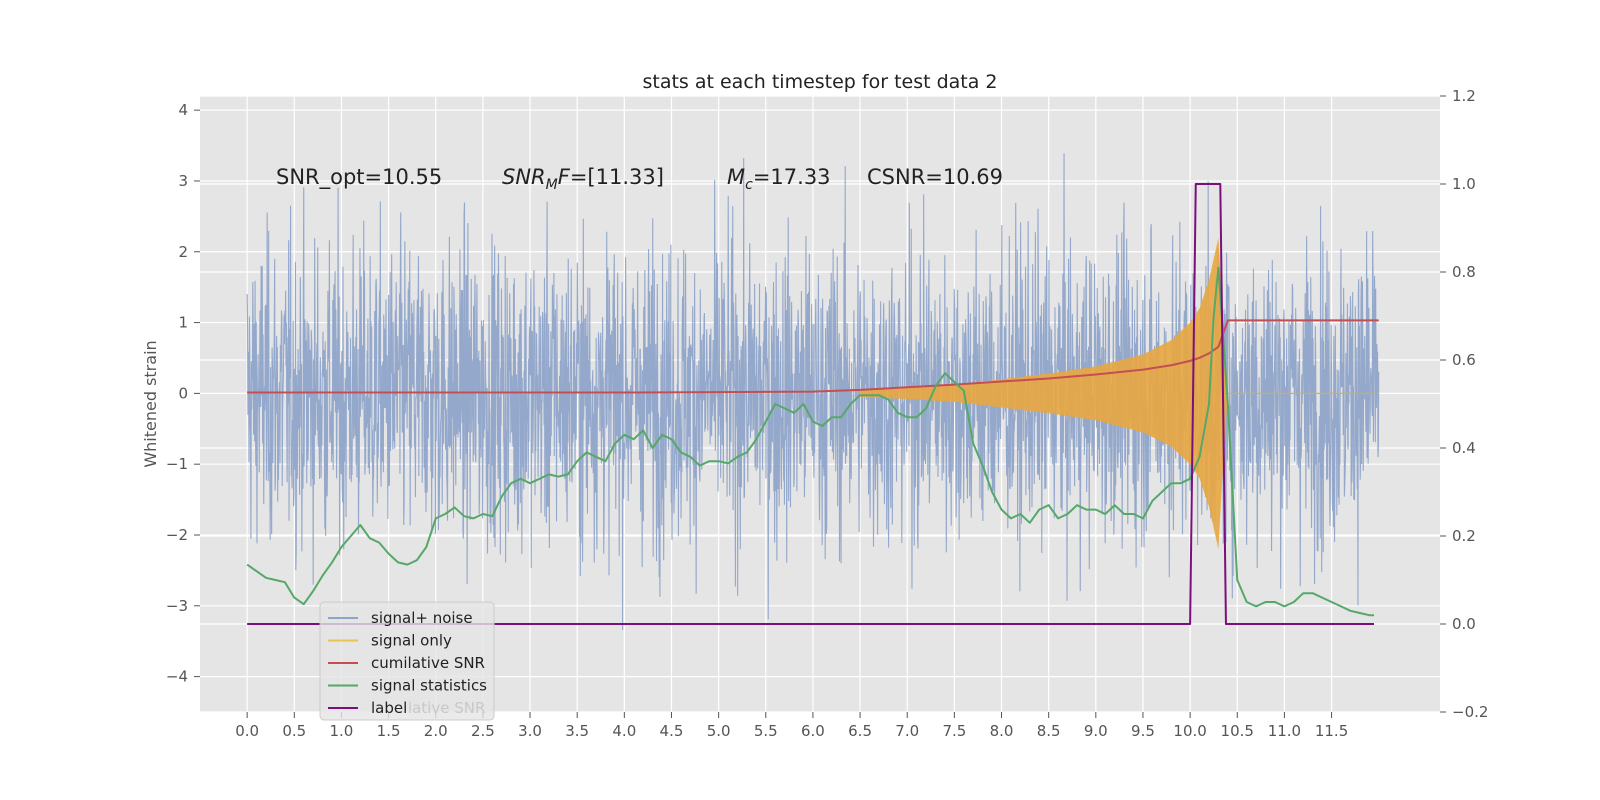  What do you see at coordinates (1237, 731) in the screenshot?
I see `x-tick-label: 10.5` at bounding box center [1237, 731].